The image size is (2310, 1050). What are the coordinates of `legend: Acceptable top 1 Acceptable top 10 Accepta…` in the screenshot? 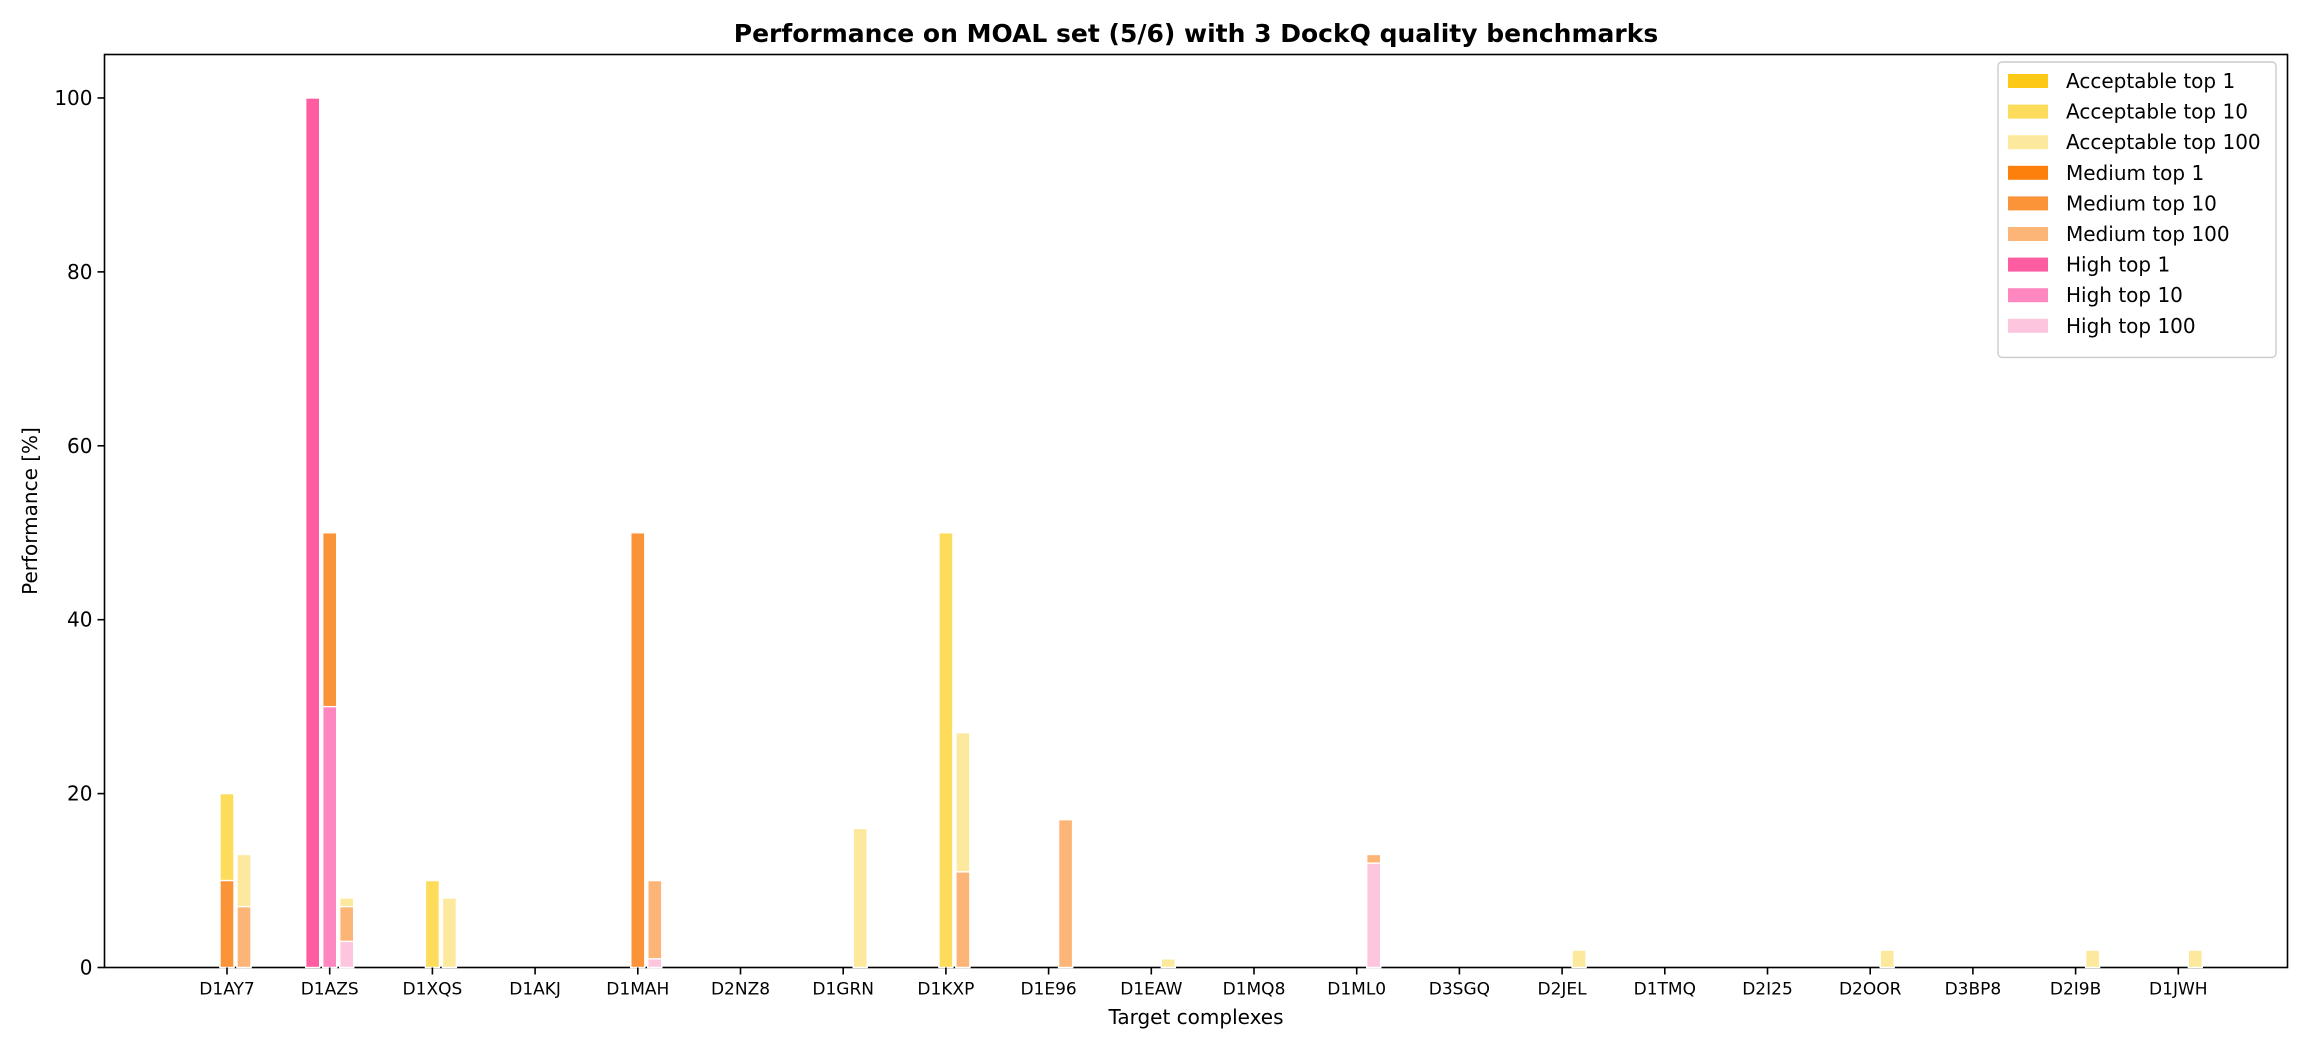 It's located at (2137, 210).